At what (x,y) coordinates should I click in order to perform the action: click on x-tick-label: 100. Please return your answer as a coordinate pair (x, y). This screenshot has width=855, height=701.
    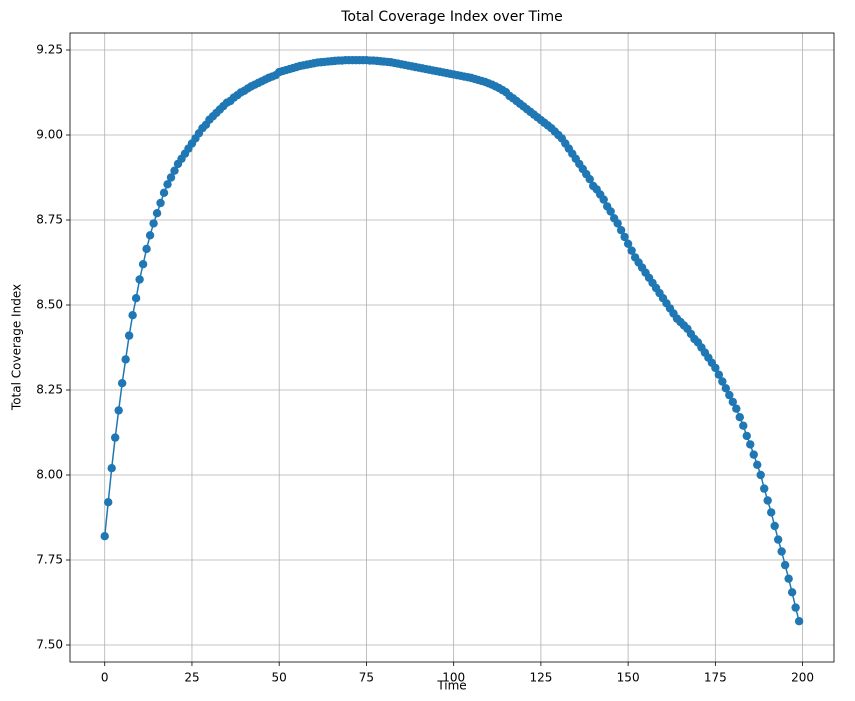
    Looking at the image, I should click on (453, 678).